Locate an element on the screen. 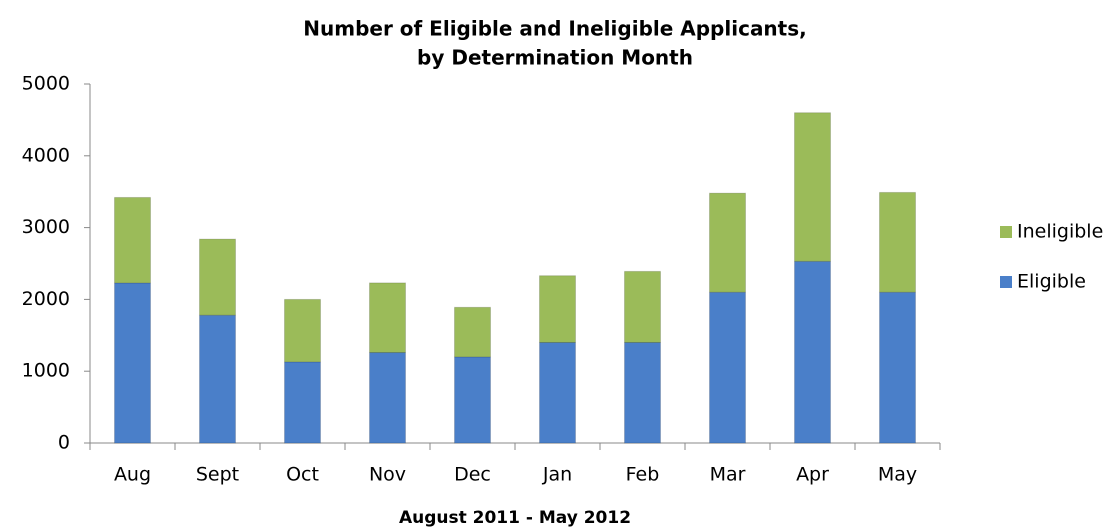  x-axis-title: August 2011 - May 2012 is located at coordinates (515, 518).